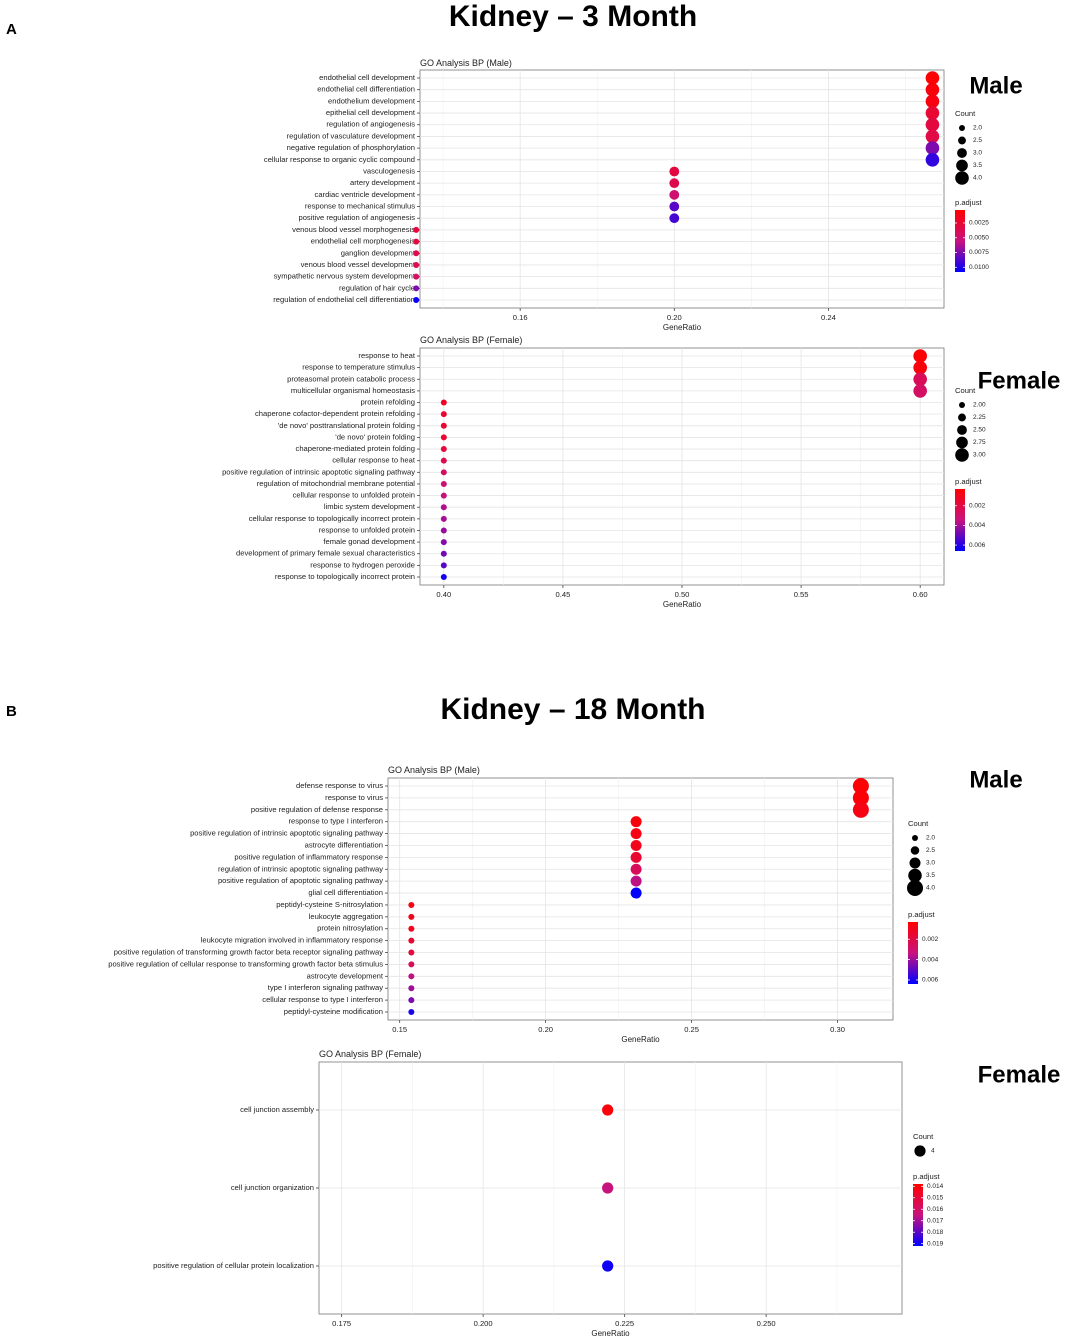 This screenshot has height=1339, width=1067. Describe the element at coordinates (682, 594) in the screenshot. I see `x-tick-label: 0.50` at that location.